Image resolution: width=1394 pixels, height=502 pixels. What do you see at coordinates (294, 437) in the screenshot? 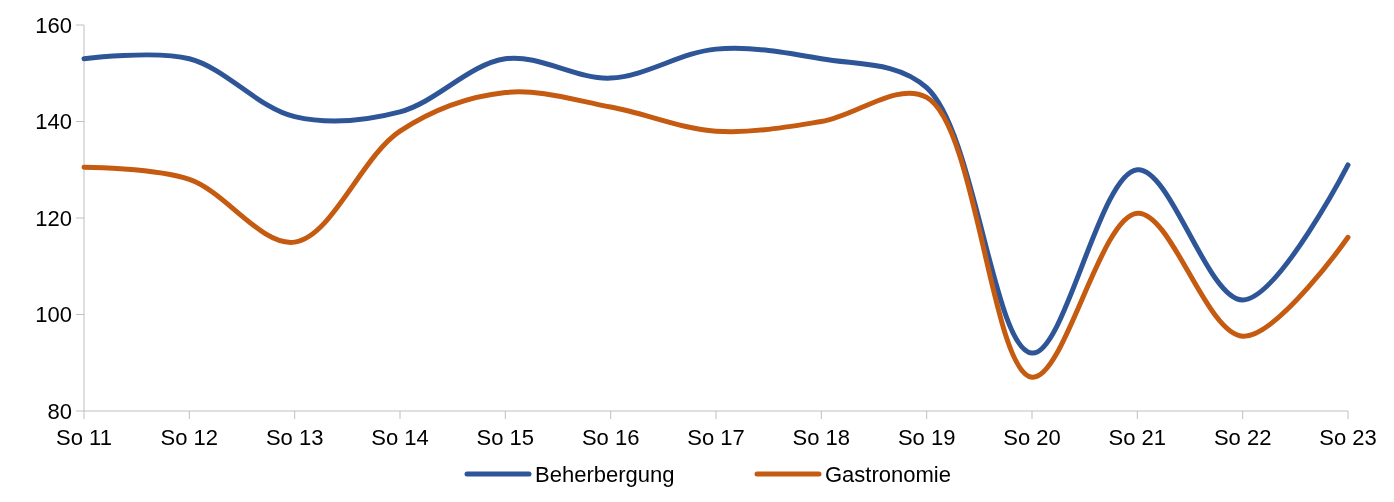
I see `x-tick-label: So 13` at bounding box center [294, 437].